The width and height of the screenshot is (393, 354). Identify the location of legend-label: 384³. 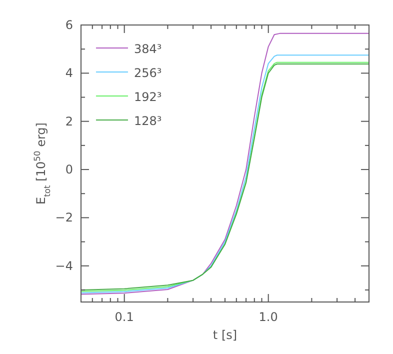
(148, 49).